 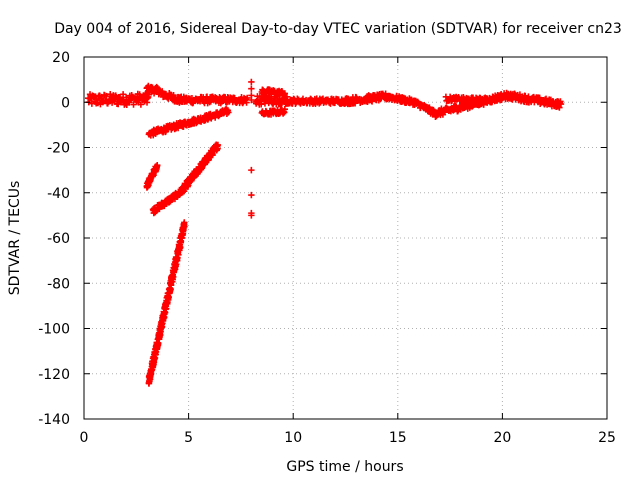 What do you see at coordinates (58, 149) in the screenshot?
I see `y-tick-label: -20` at bounding box center [58, 149].